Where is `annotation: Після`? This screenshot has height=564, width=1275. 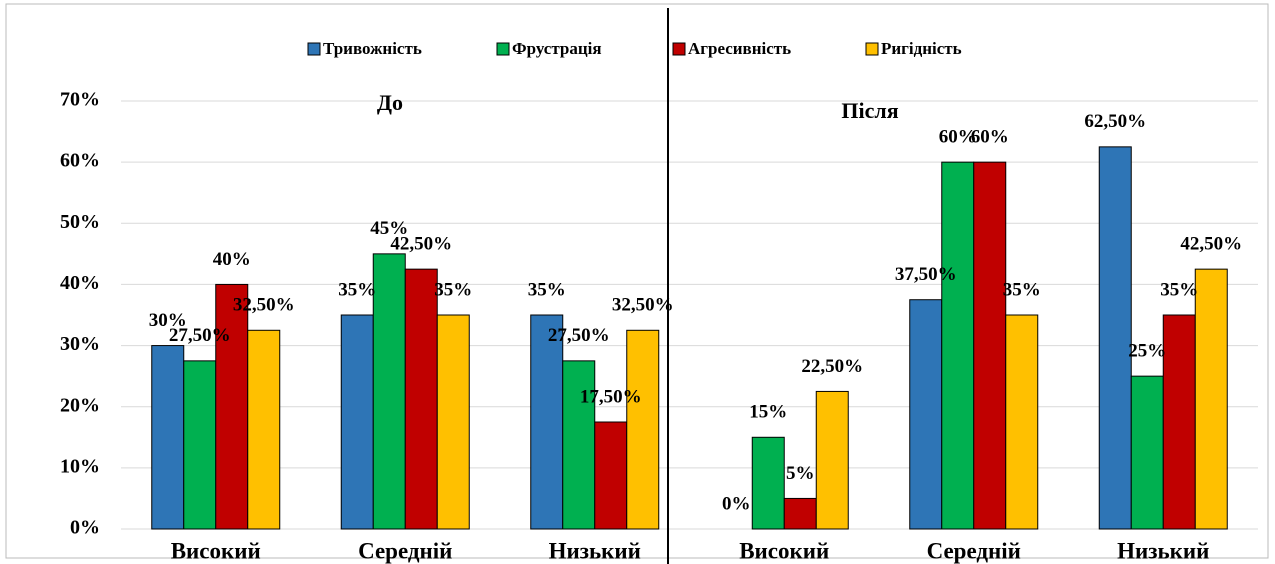
annotation: Після is located at coordinates (869, 110).